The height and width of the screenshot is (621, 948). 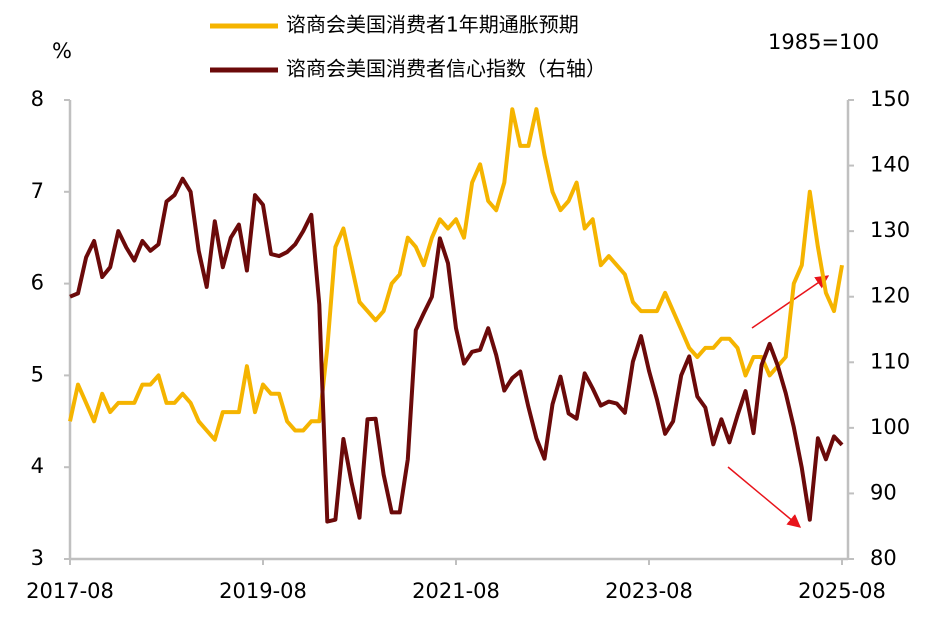 What do you see at coordinates (456, 591) in the screenshot?
I see `x-tick-label: 2021-08` at bounding box center [456, 591].